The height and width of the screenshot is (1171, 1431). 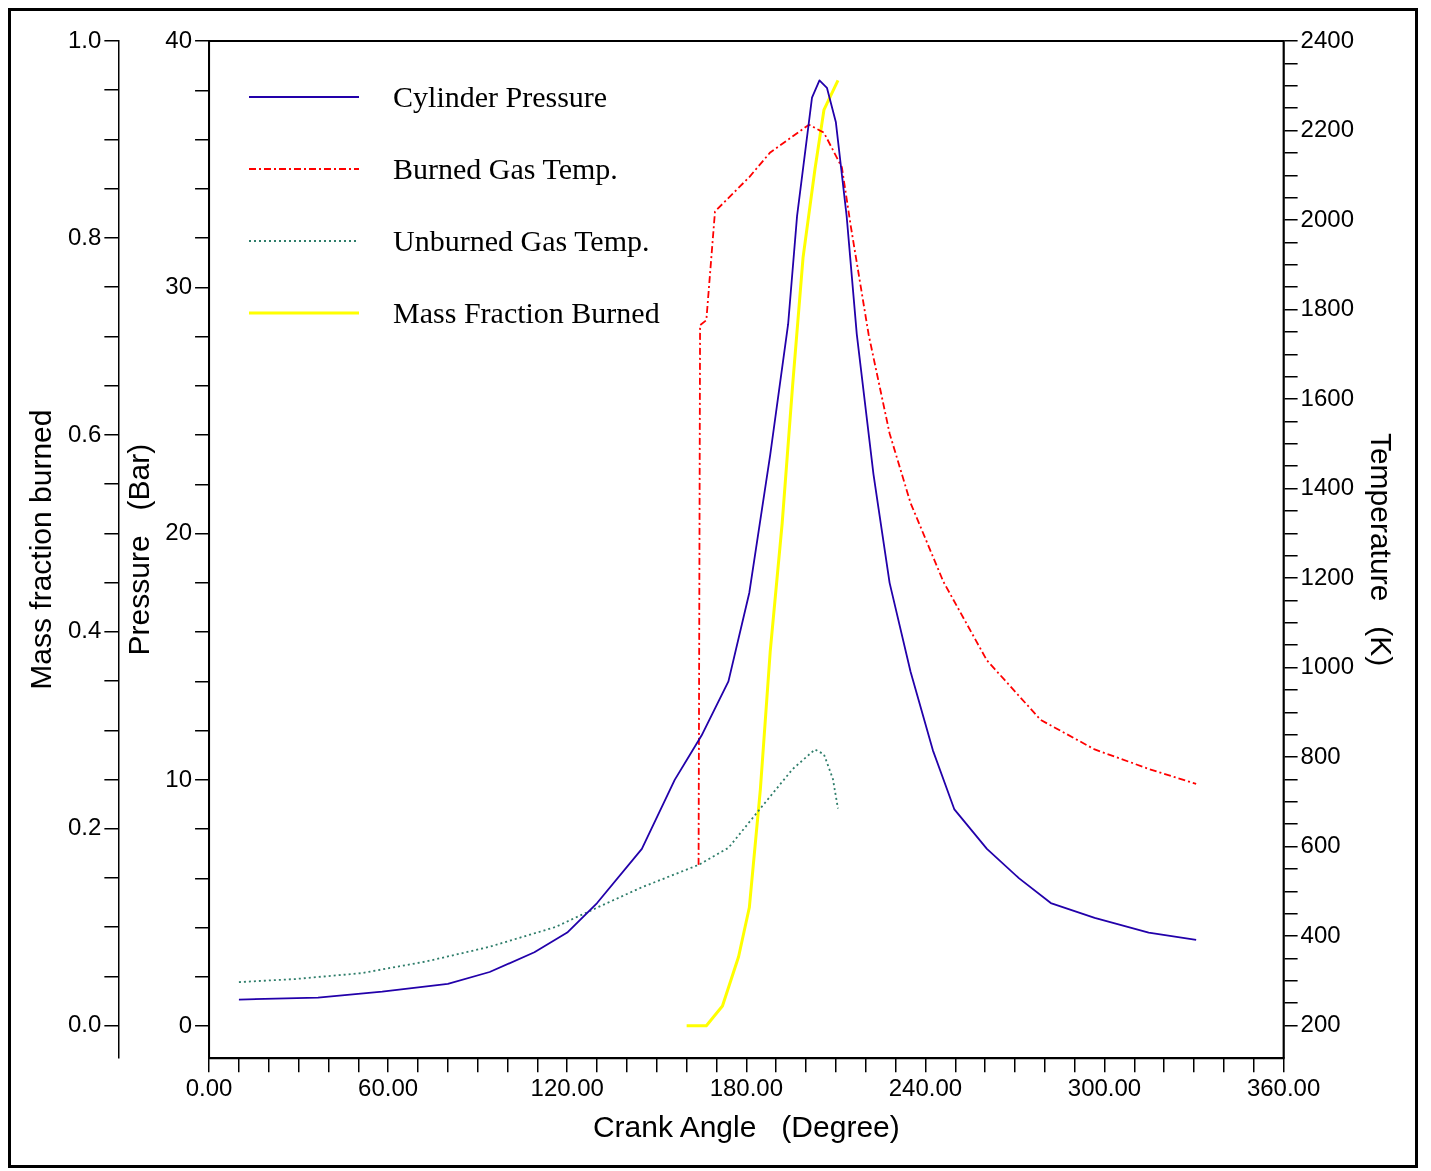 What do you see at coordinates (567, 1088) in the screenshot?
I see `x-tick-label: 120.00` at bounding box center [567, 1088].